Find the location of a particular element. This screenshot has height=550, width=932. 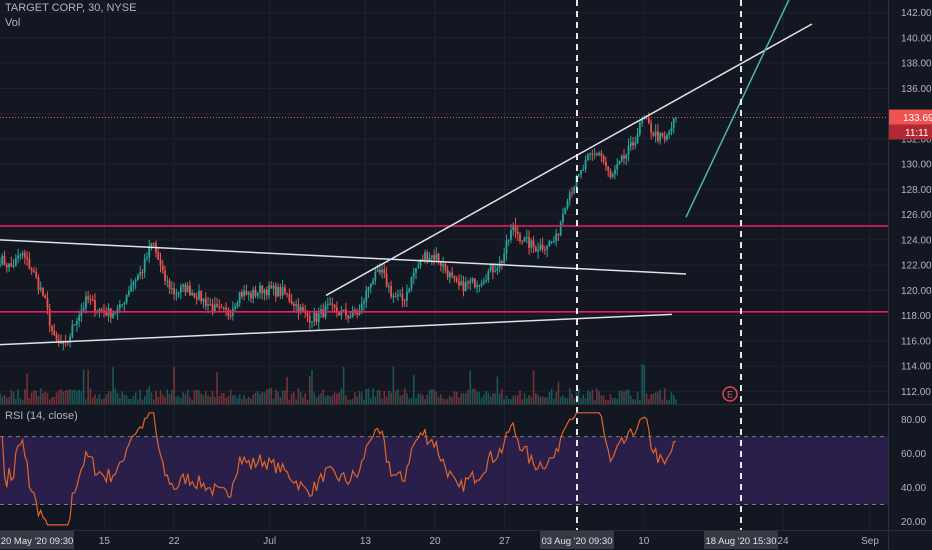

time-tick-label: 13 is located at coordinates (366, 541).